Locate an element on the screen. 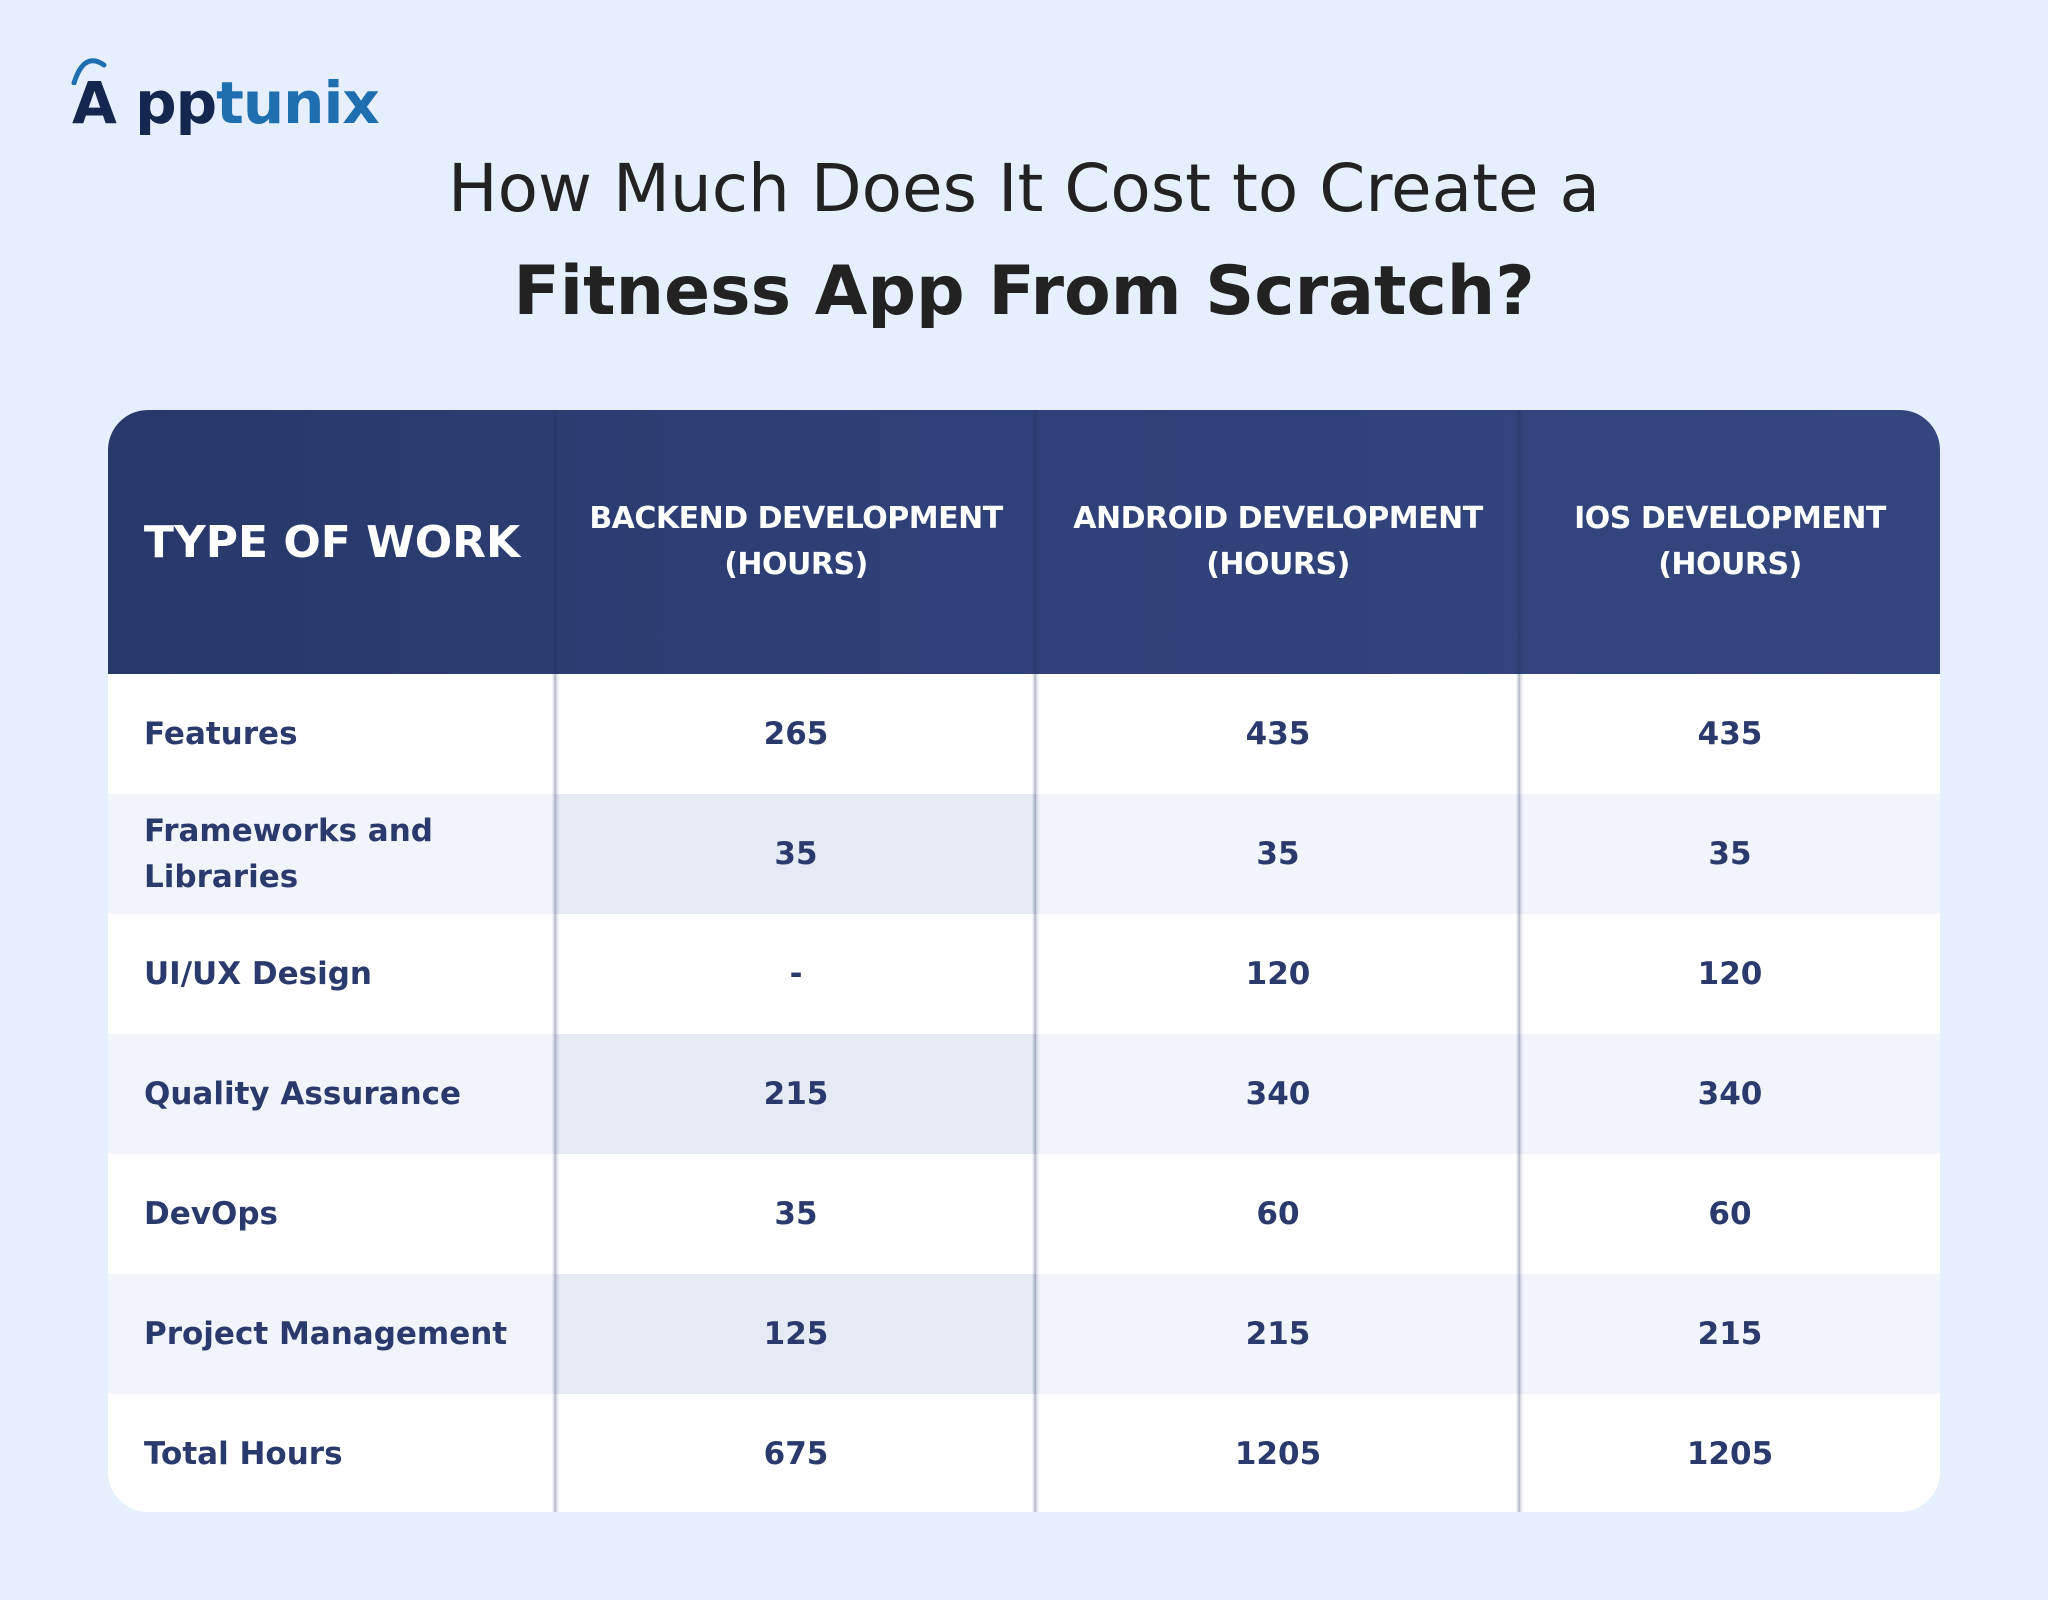 The width and height of the screenshot is (2048, 1600). android-hours-cell: 340 is located at coordinates (1278, 1094).